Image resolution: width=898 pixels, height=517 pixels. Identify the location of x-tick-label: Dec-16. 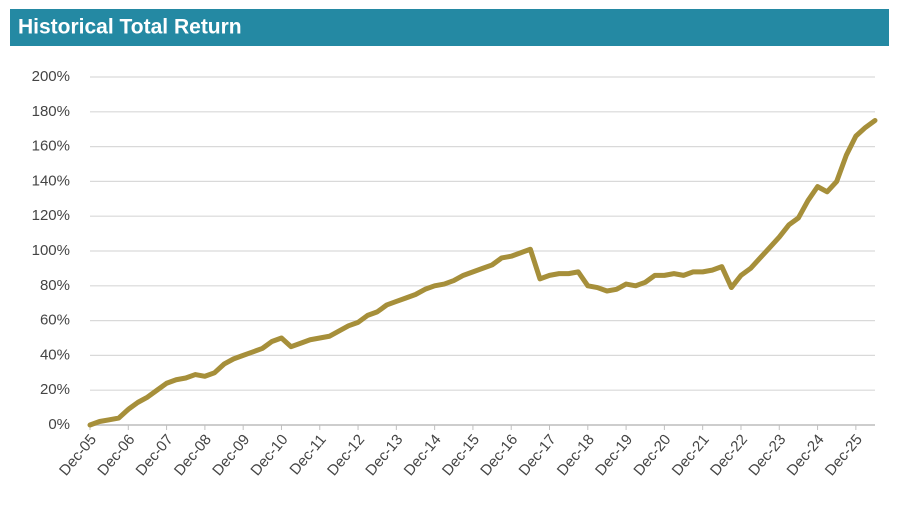
(499, 455).